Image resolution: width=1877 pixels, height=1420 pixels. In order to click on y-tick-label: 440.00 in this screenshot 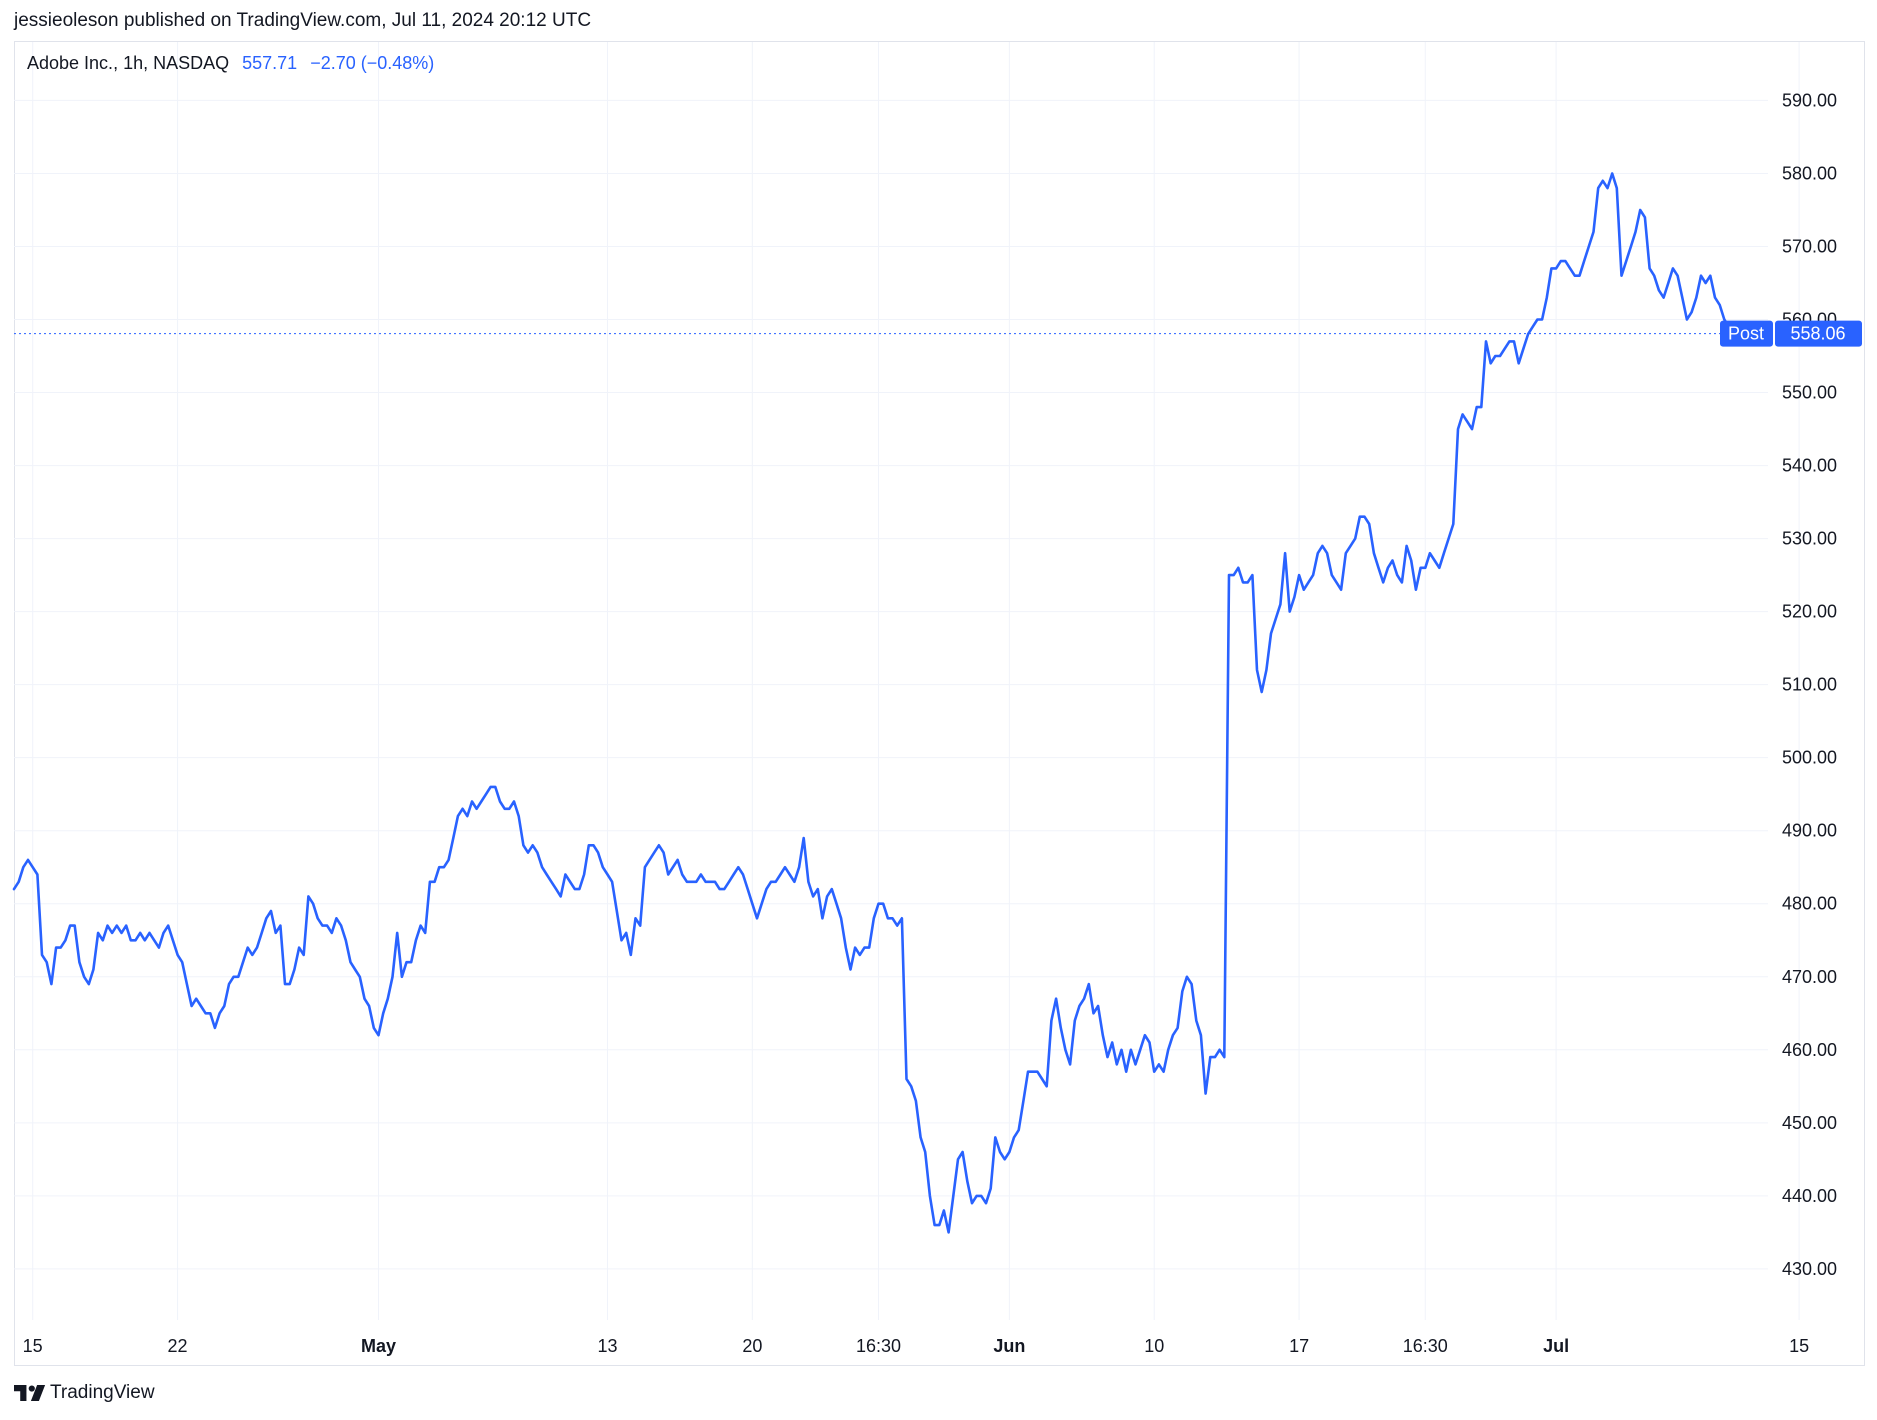, I will do `click(1809, 1196)`.